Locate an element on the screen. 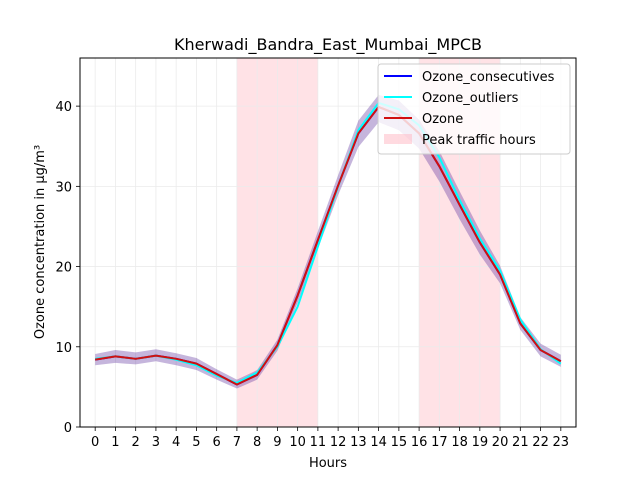  y-tick-label: 20 is located at coordinates (63, 268).